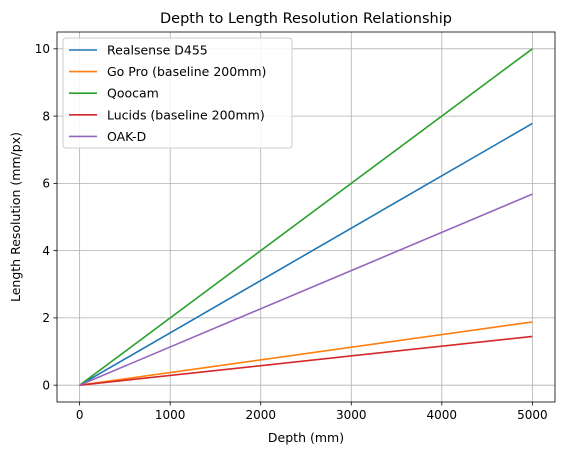 This screenshot has width=562, height=460. What do you see at coordinates (46, 116) in the screenshot?
I see `y-tick-label: 8` at bounding box center [46, 116].